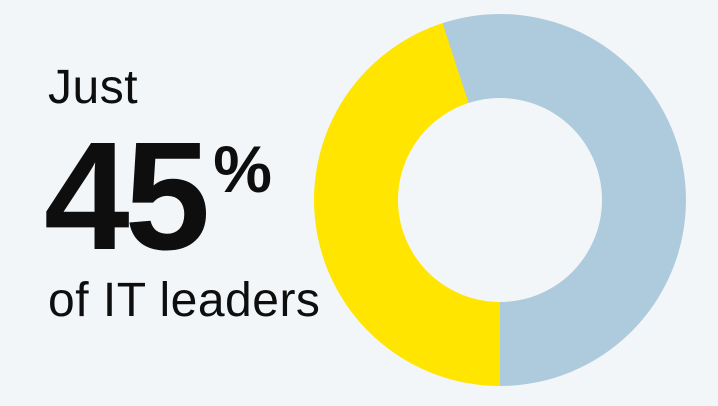 Image resolution: width=718 pixels, height=406 pixels. What do you see at coordinates (93, 87) in the screenshot?
I see `stat-prefix: Just` at bounding box center [93, 87].